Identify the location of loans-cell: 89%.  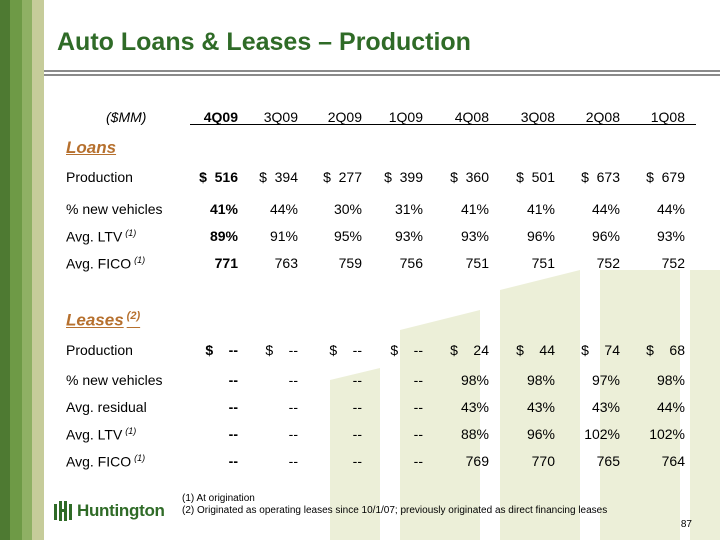
(223, 236).